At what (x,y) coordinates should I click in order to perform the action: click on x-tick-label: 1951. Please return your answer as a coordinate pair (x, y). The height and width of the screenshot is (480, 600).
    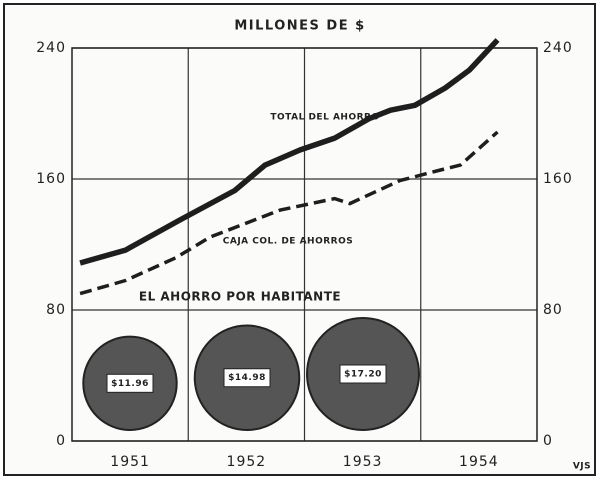
    Looking at the image, I should click on (130, 462).